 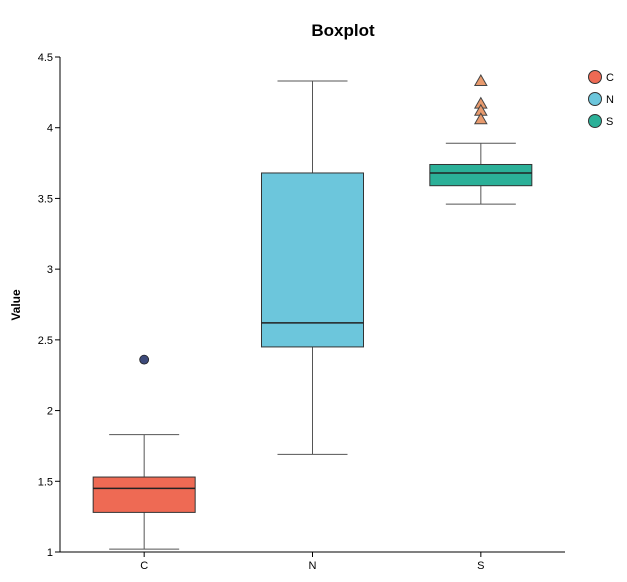 What do you see at coordinates (50, 129) in the screenshot?
I see `y-tick-label: 4` at bounding box center [50, 129].